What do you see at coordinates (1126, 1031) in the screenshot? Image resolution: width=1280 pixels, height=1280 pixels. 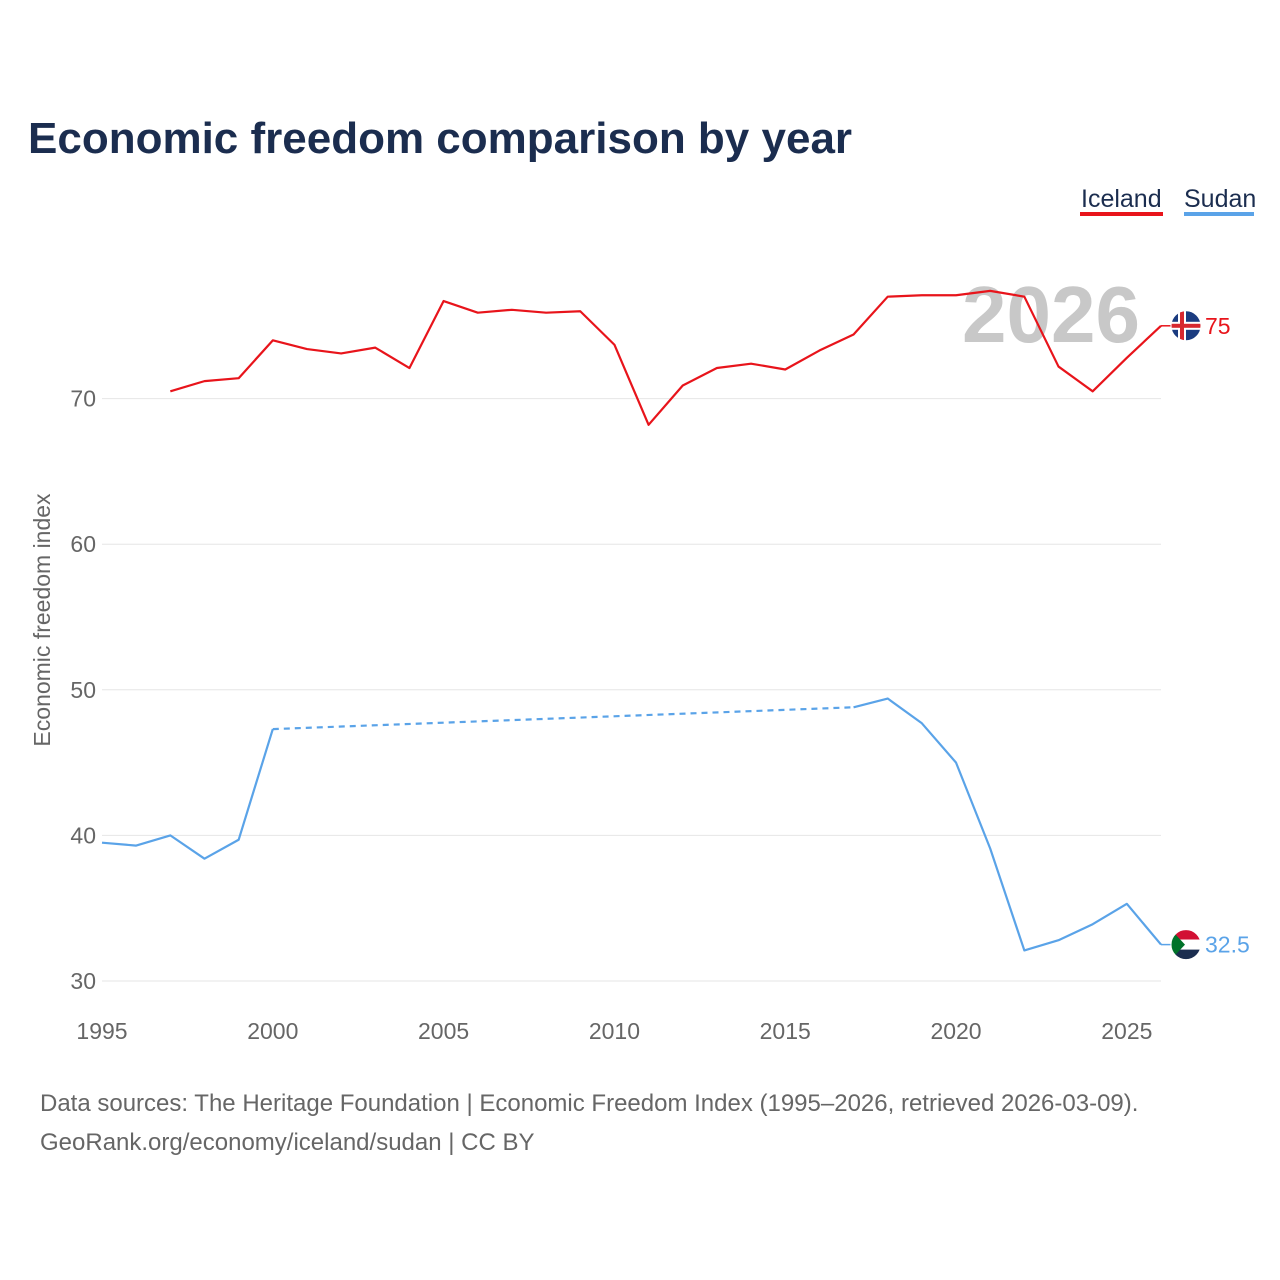 I see `x-tick-label: 2025` at bounding box center [1126, 1031].